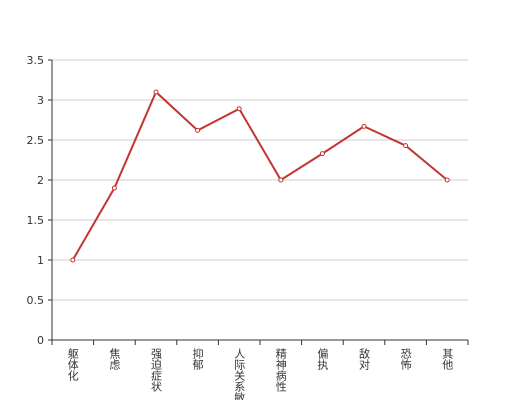 Image resolution: width=520 pixels, height=400 pixels. I want to click on x-tick-label: 强迫症状, so click(156, 370).